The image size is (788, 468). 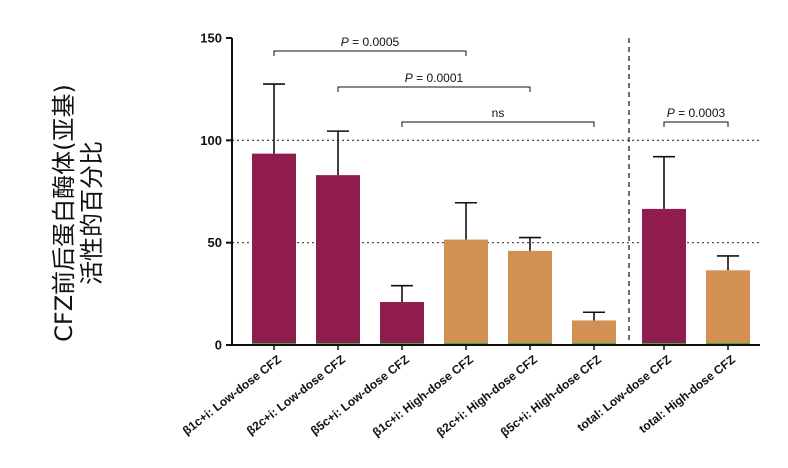 I want to click on y-tick-label: 0, so click(x=218, y=345).